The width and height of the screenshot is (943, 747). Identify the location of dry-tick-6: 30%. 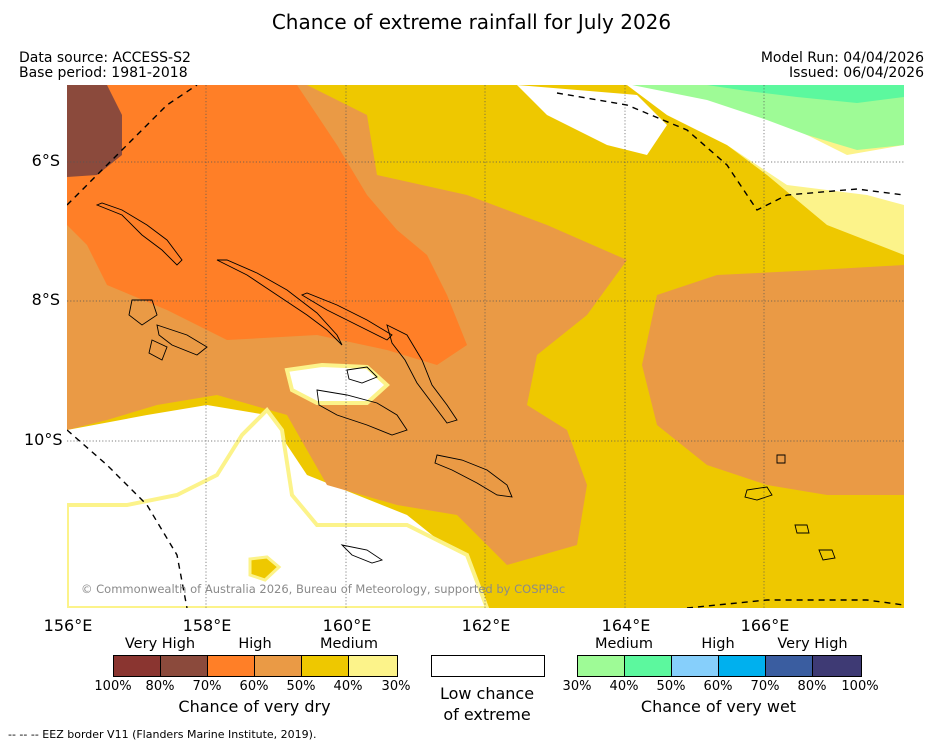
(396, 686).